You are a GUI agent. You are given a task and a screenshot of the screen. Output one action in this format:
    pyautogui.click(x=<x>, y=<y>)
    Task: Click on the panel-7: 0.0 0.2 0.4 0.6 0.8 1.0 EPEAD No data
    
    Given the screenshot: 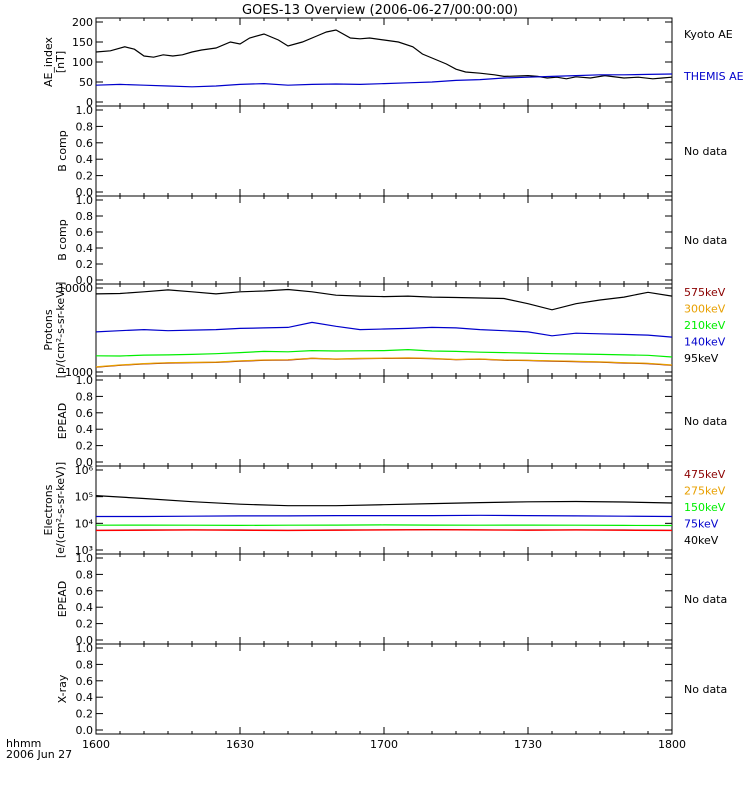 What is the action you would take?
    pyautogui.click(x=391, y=599)
    